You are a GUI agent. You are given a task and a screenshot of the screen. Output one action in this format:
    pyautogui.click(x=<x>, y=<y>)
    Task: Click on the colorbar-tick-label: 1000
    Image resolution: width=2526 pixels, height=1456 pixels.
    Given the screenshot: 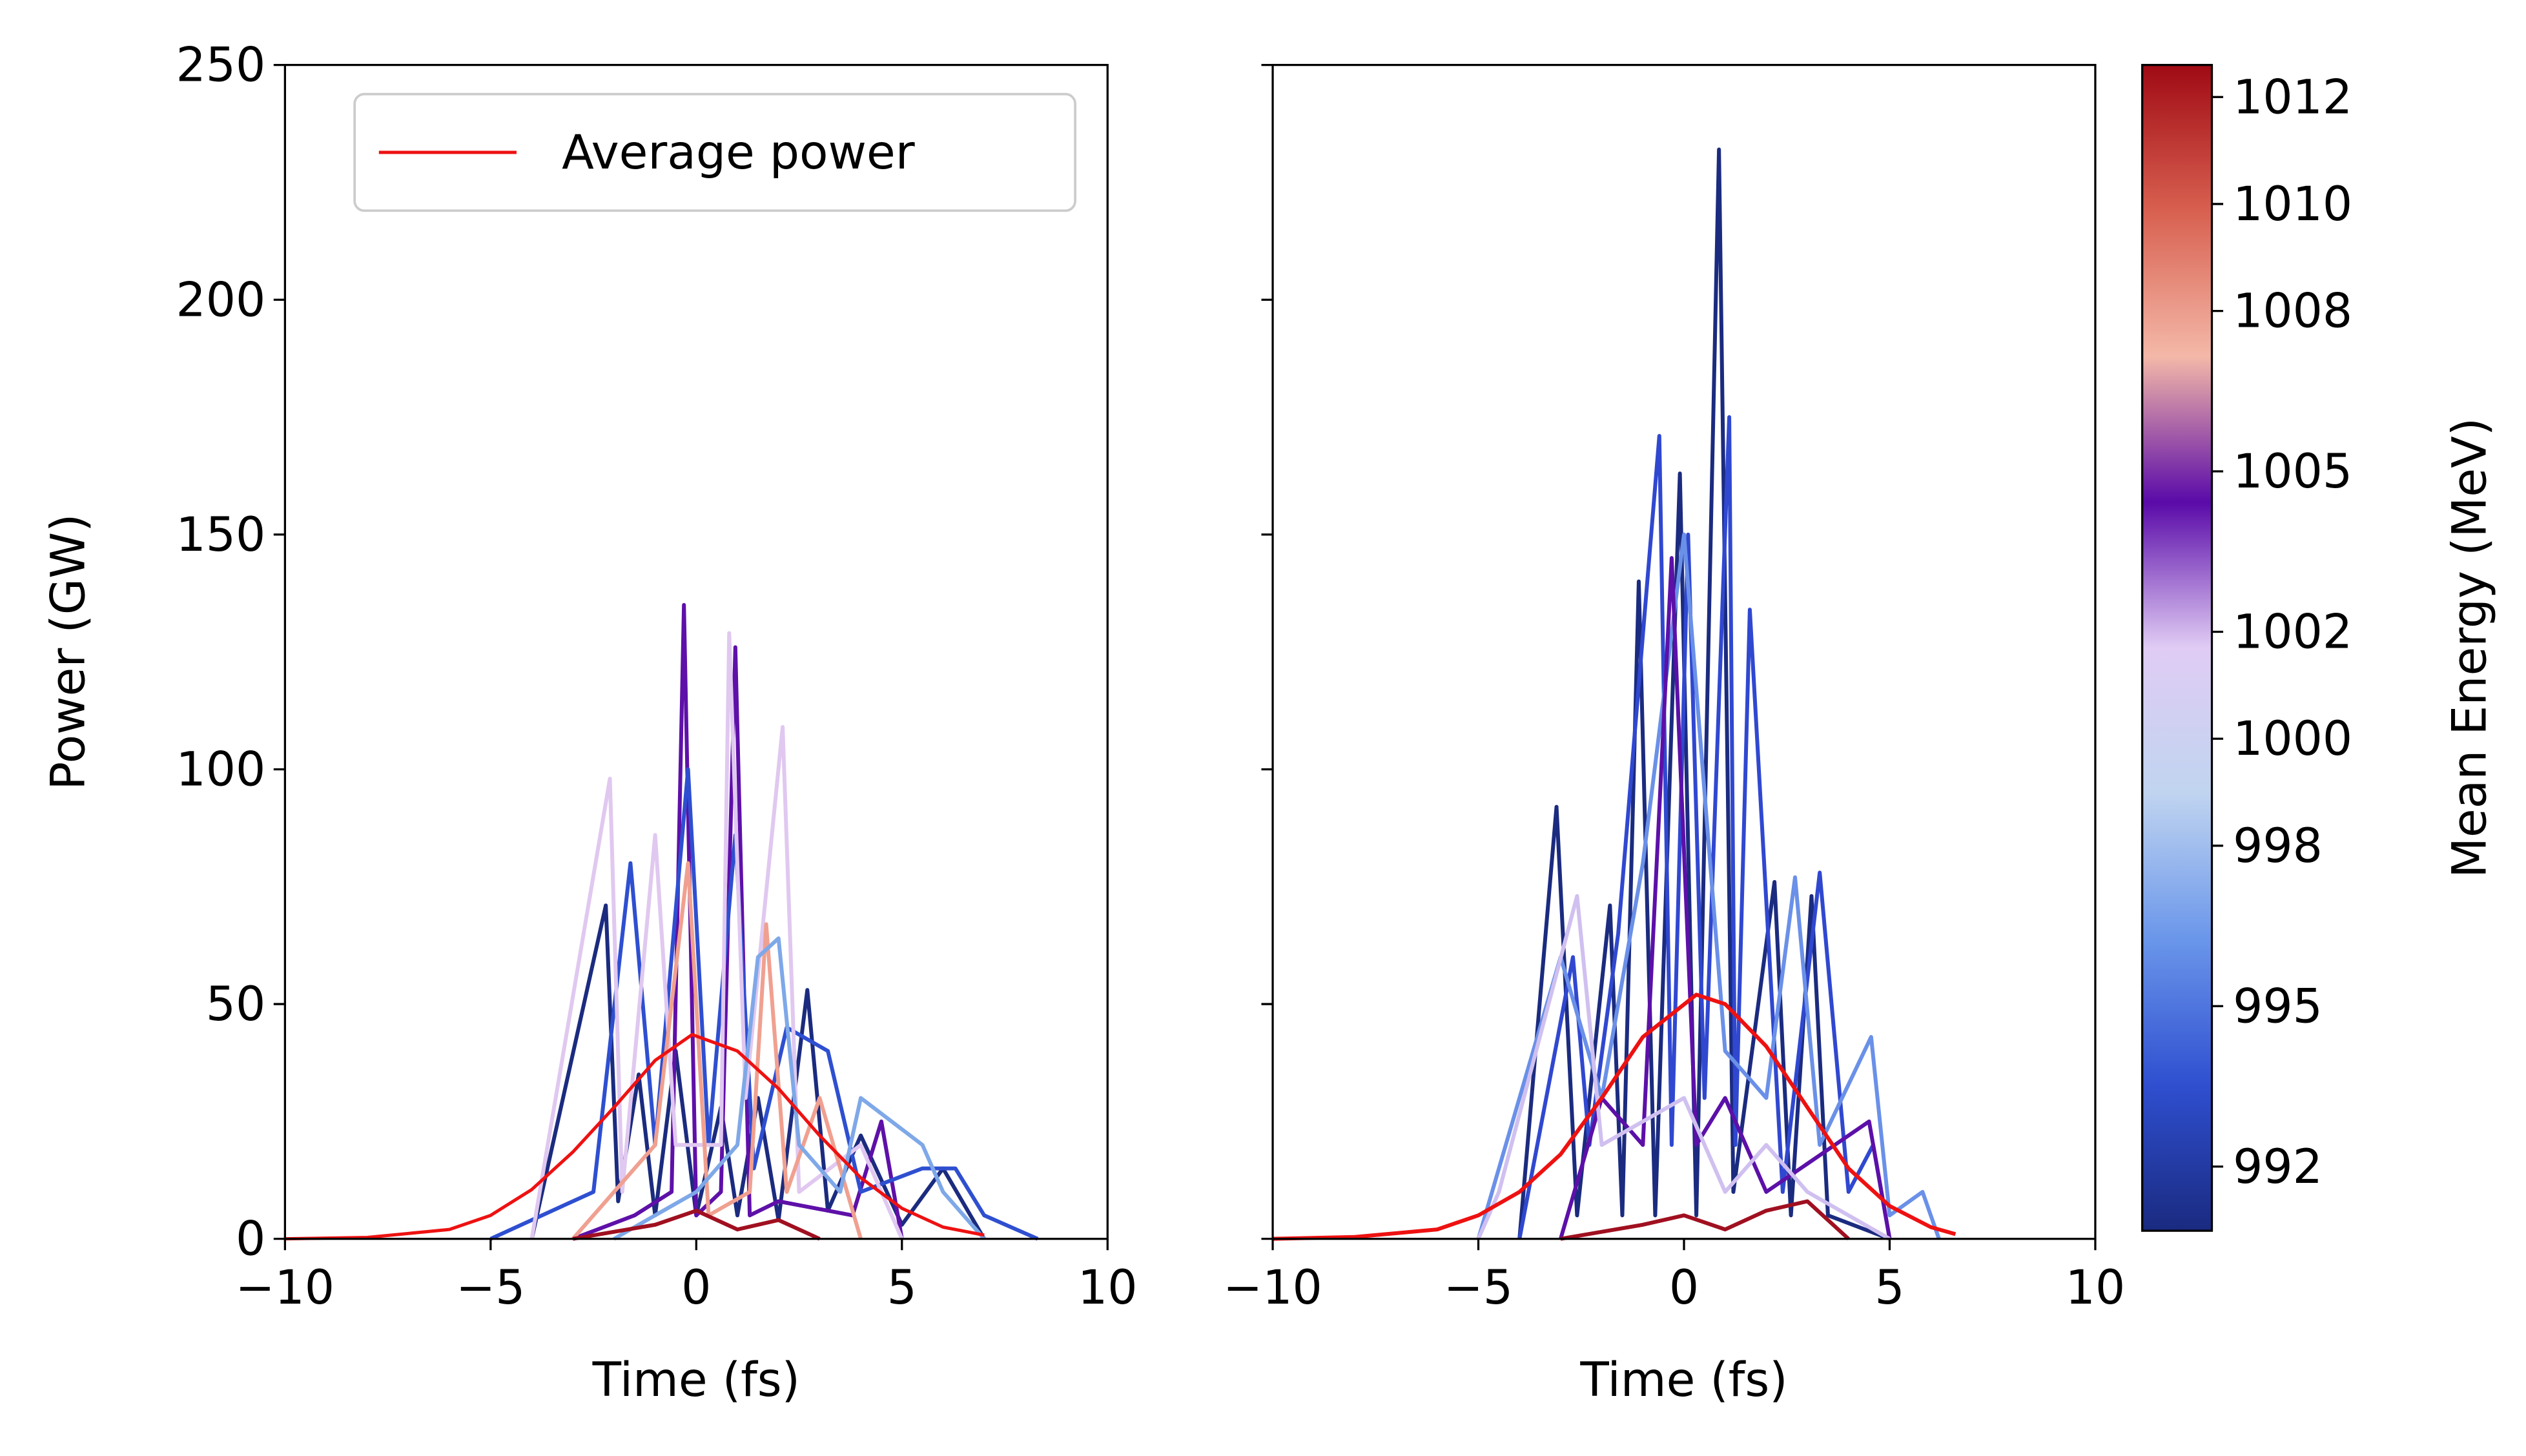 What is the action you would take?
    pyautogui.click(x=2293, y=739)
    